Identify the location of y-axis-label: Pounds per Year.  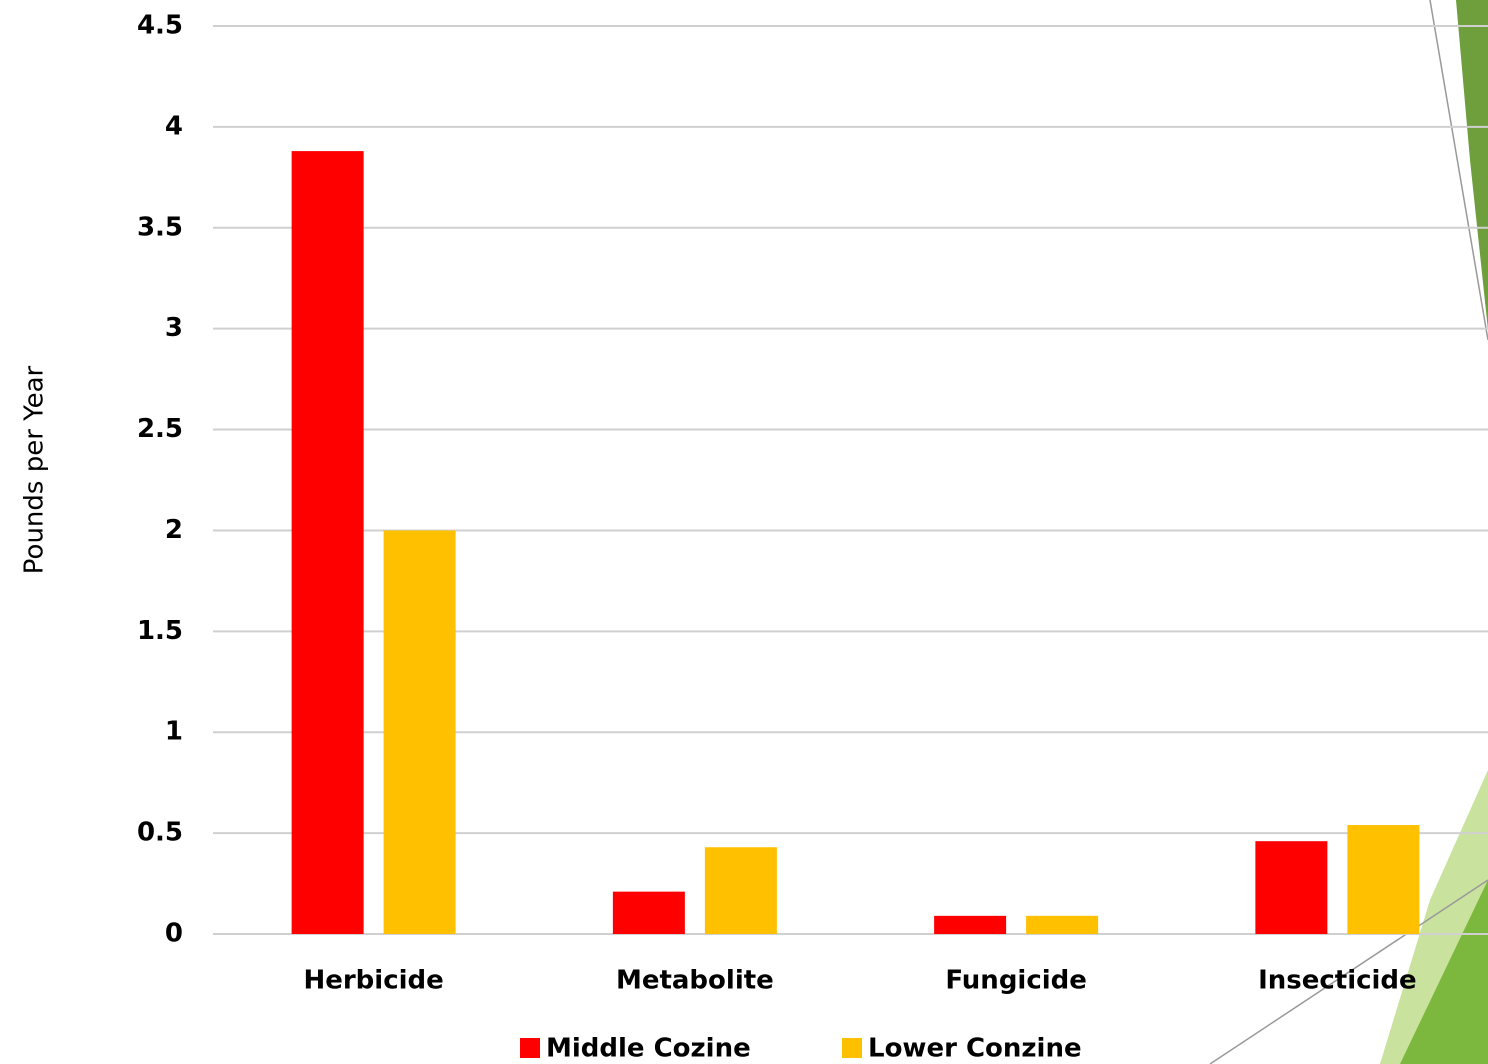
(35, 469).